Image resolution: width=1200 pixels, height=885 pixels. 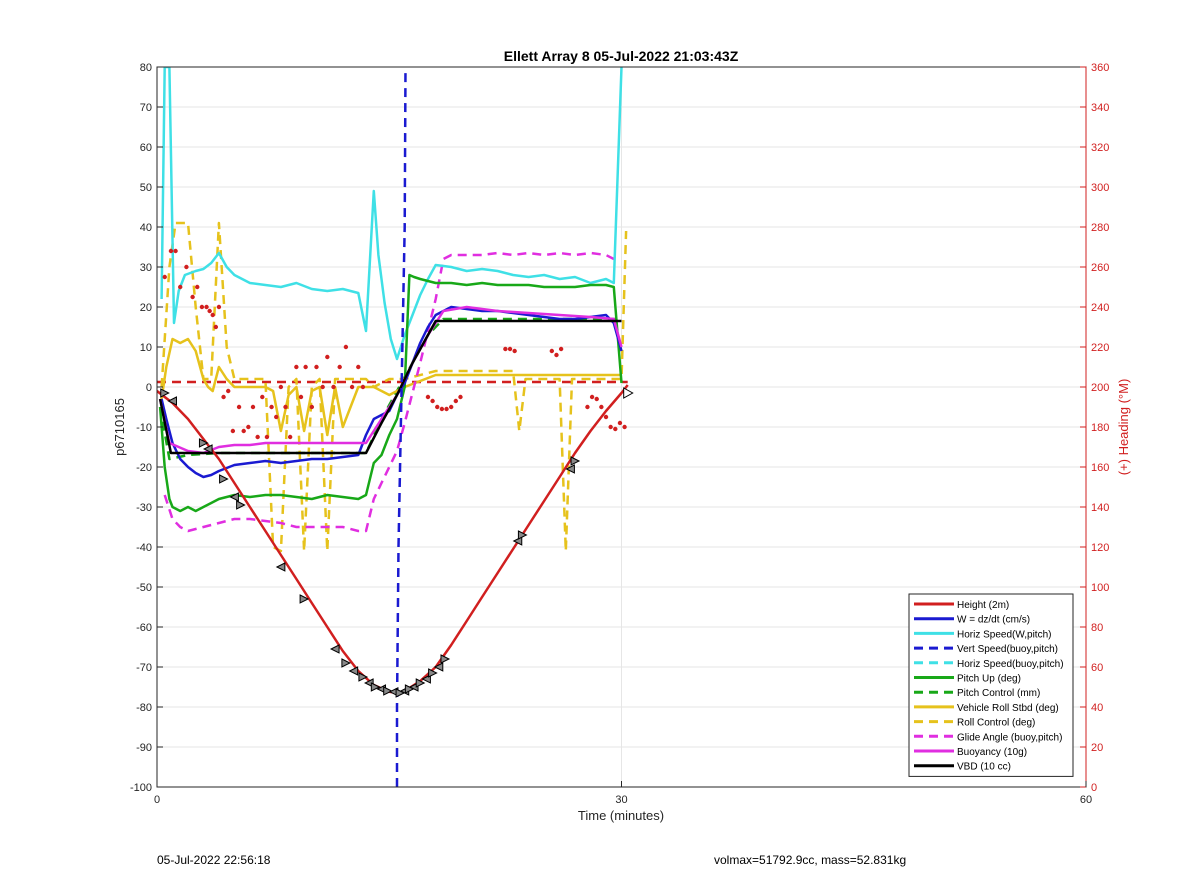 I want to click on legend-label: Vehicle Roll Stbd (deg), so click(x=1008, y=708).